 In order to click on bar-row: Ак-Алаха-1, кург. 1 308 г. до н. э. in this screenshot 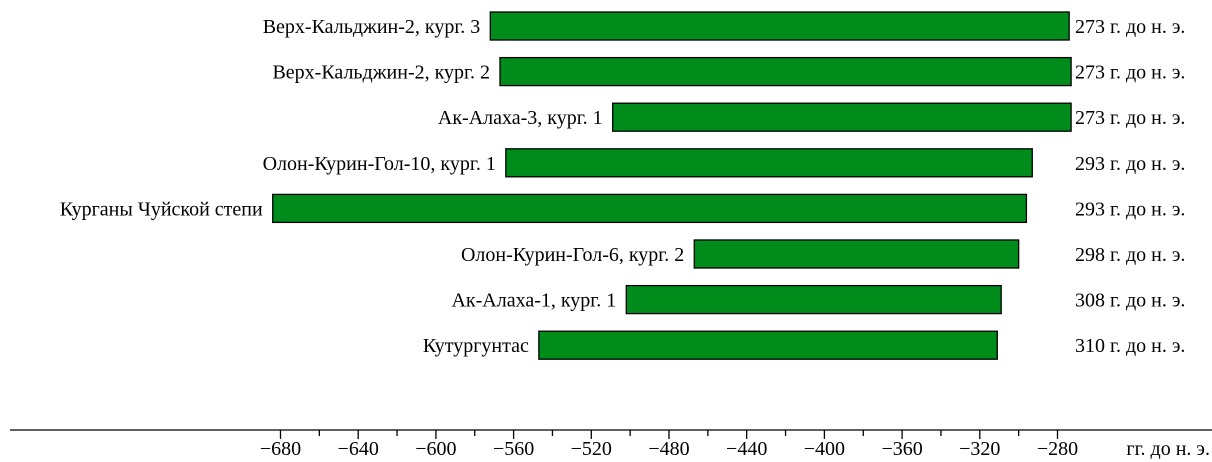, I will do `click(818, 299)`.